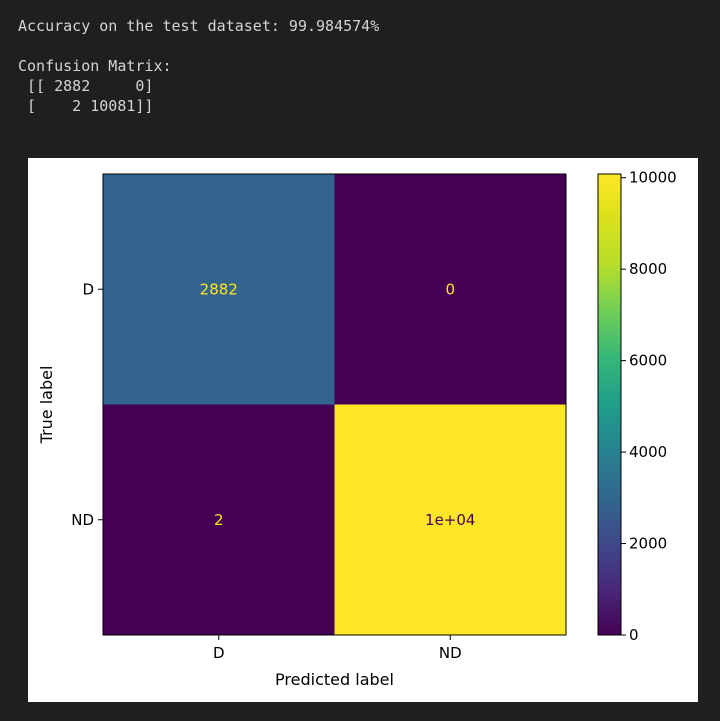 This screenshot has height=721, width=720. What do you see at coordinates (198, 46) in the screenshot?
I see `blank-line` at bounding box center [198, 46].